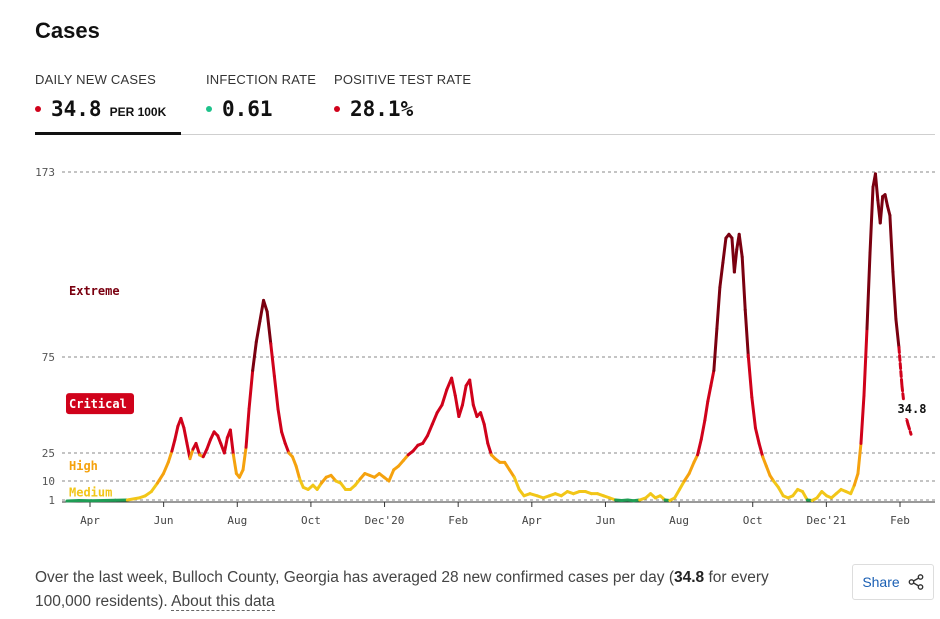 The width and height of the screenshot is (940, 619). I want to click on tab-daily-new-cases: DAILY NEW CASES 34.8 PER 100K, so click(108, 103).